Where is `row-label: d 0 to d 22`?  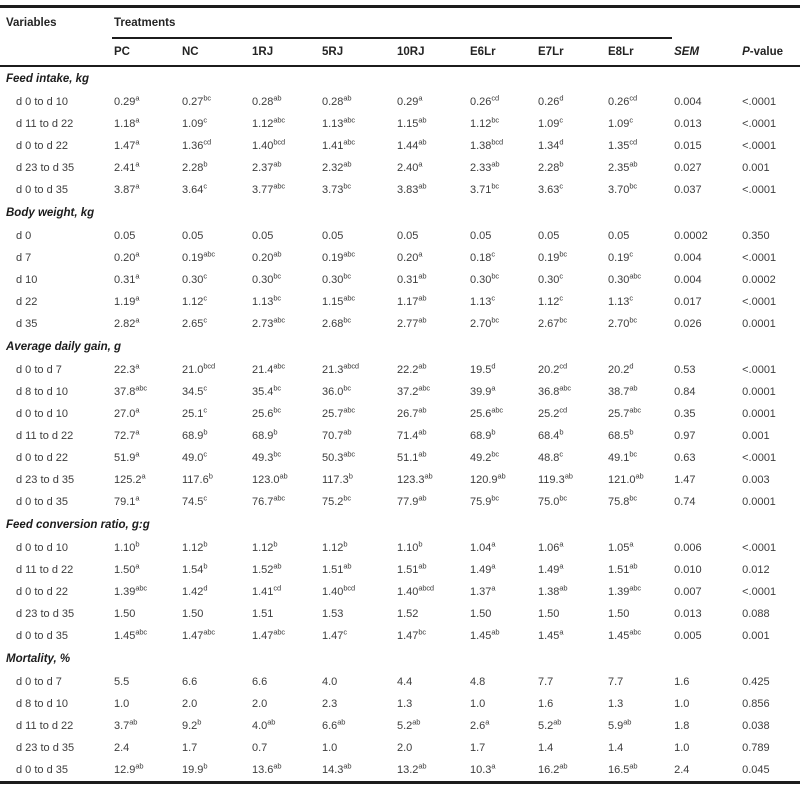 row-label: d 0 to d 22 is located at coordinates (42, 146).